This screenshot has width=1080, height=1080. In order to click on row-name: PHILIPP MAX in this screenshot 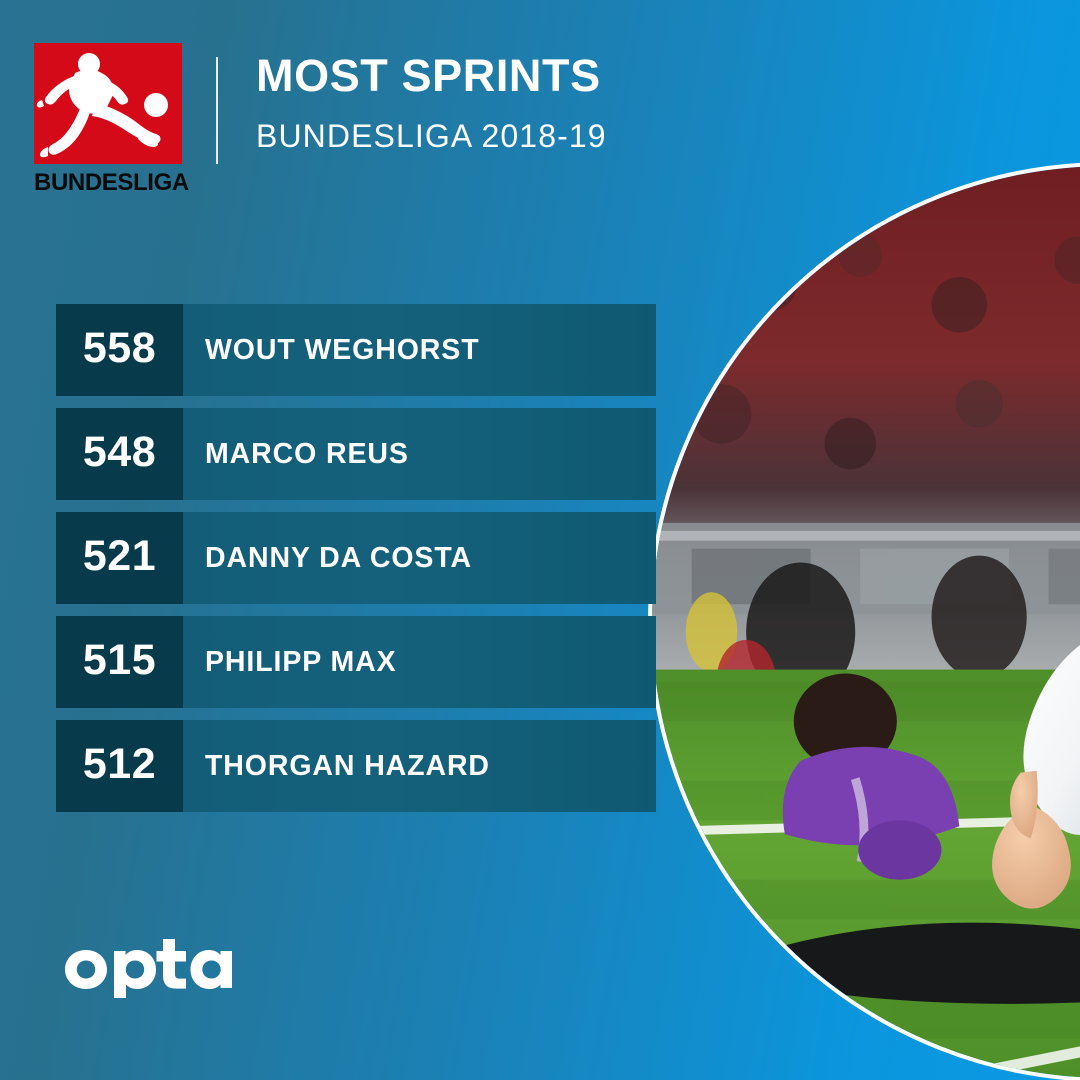, I will do `click(301, 661)`.